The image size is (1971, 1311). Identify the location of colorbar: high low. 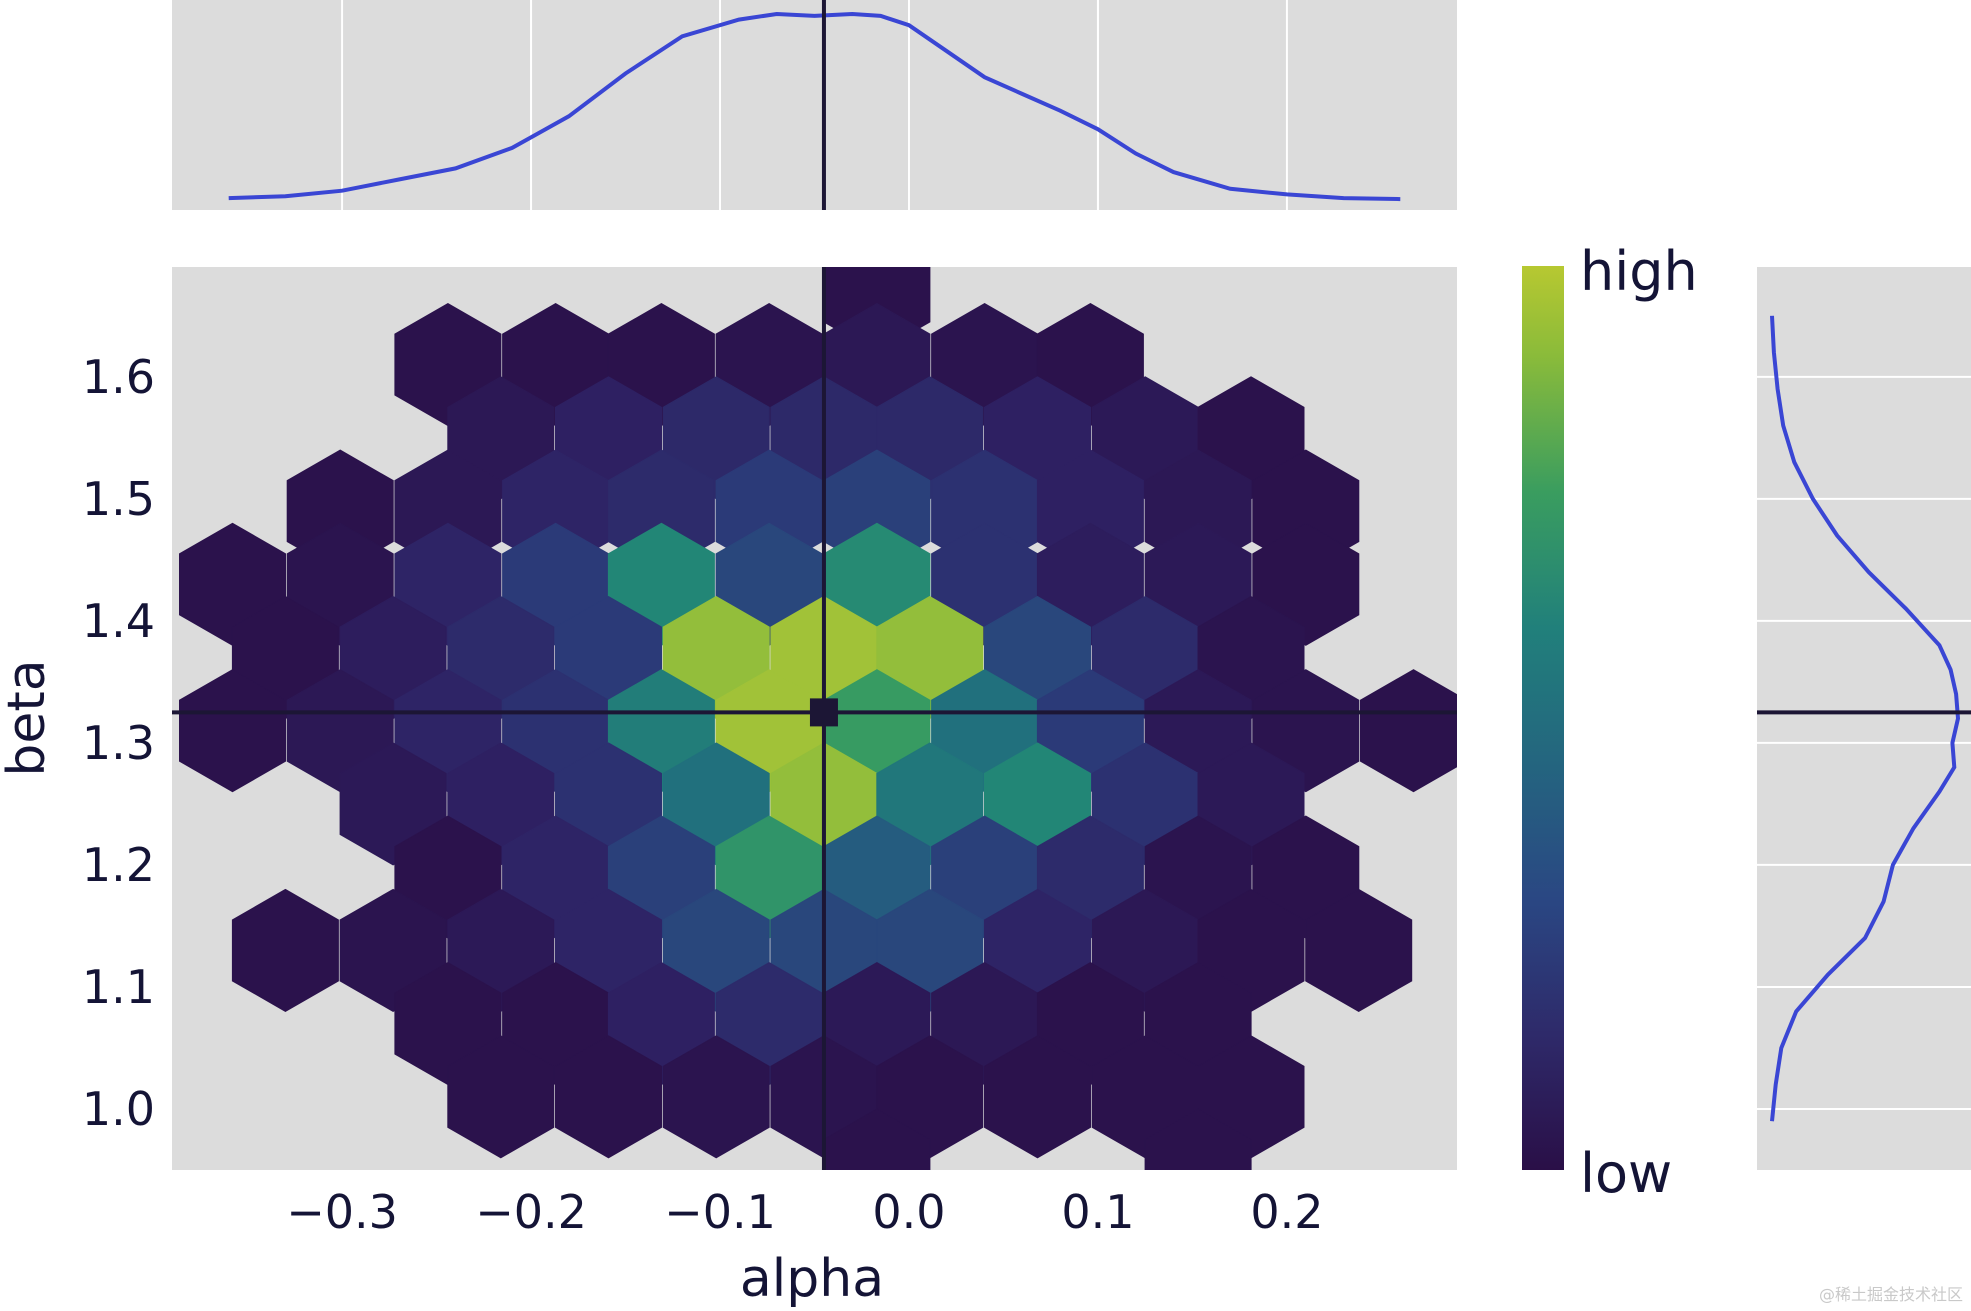
(1610, 722).